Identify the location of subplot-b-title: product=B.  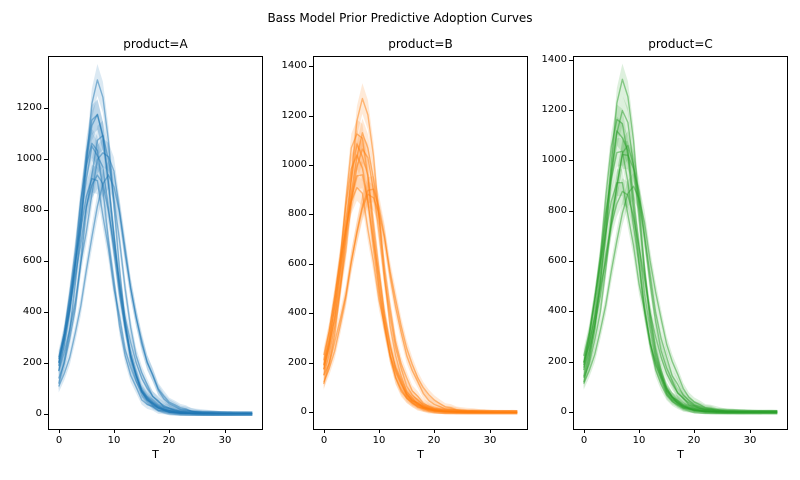
(420, 44).